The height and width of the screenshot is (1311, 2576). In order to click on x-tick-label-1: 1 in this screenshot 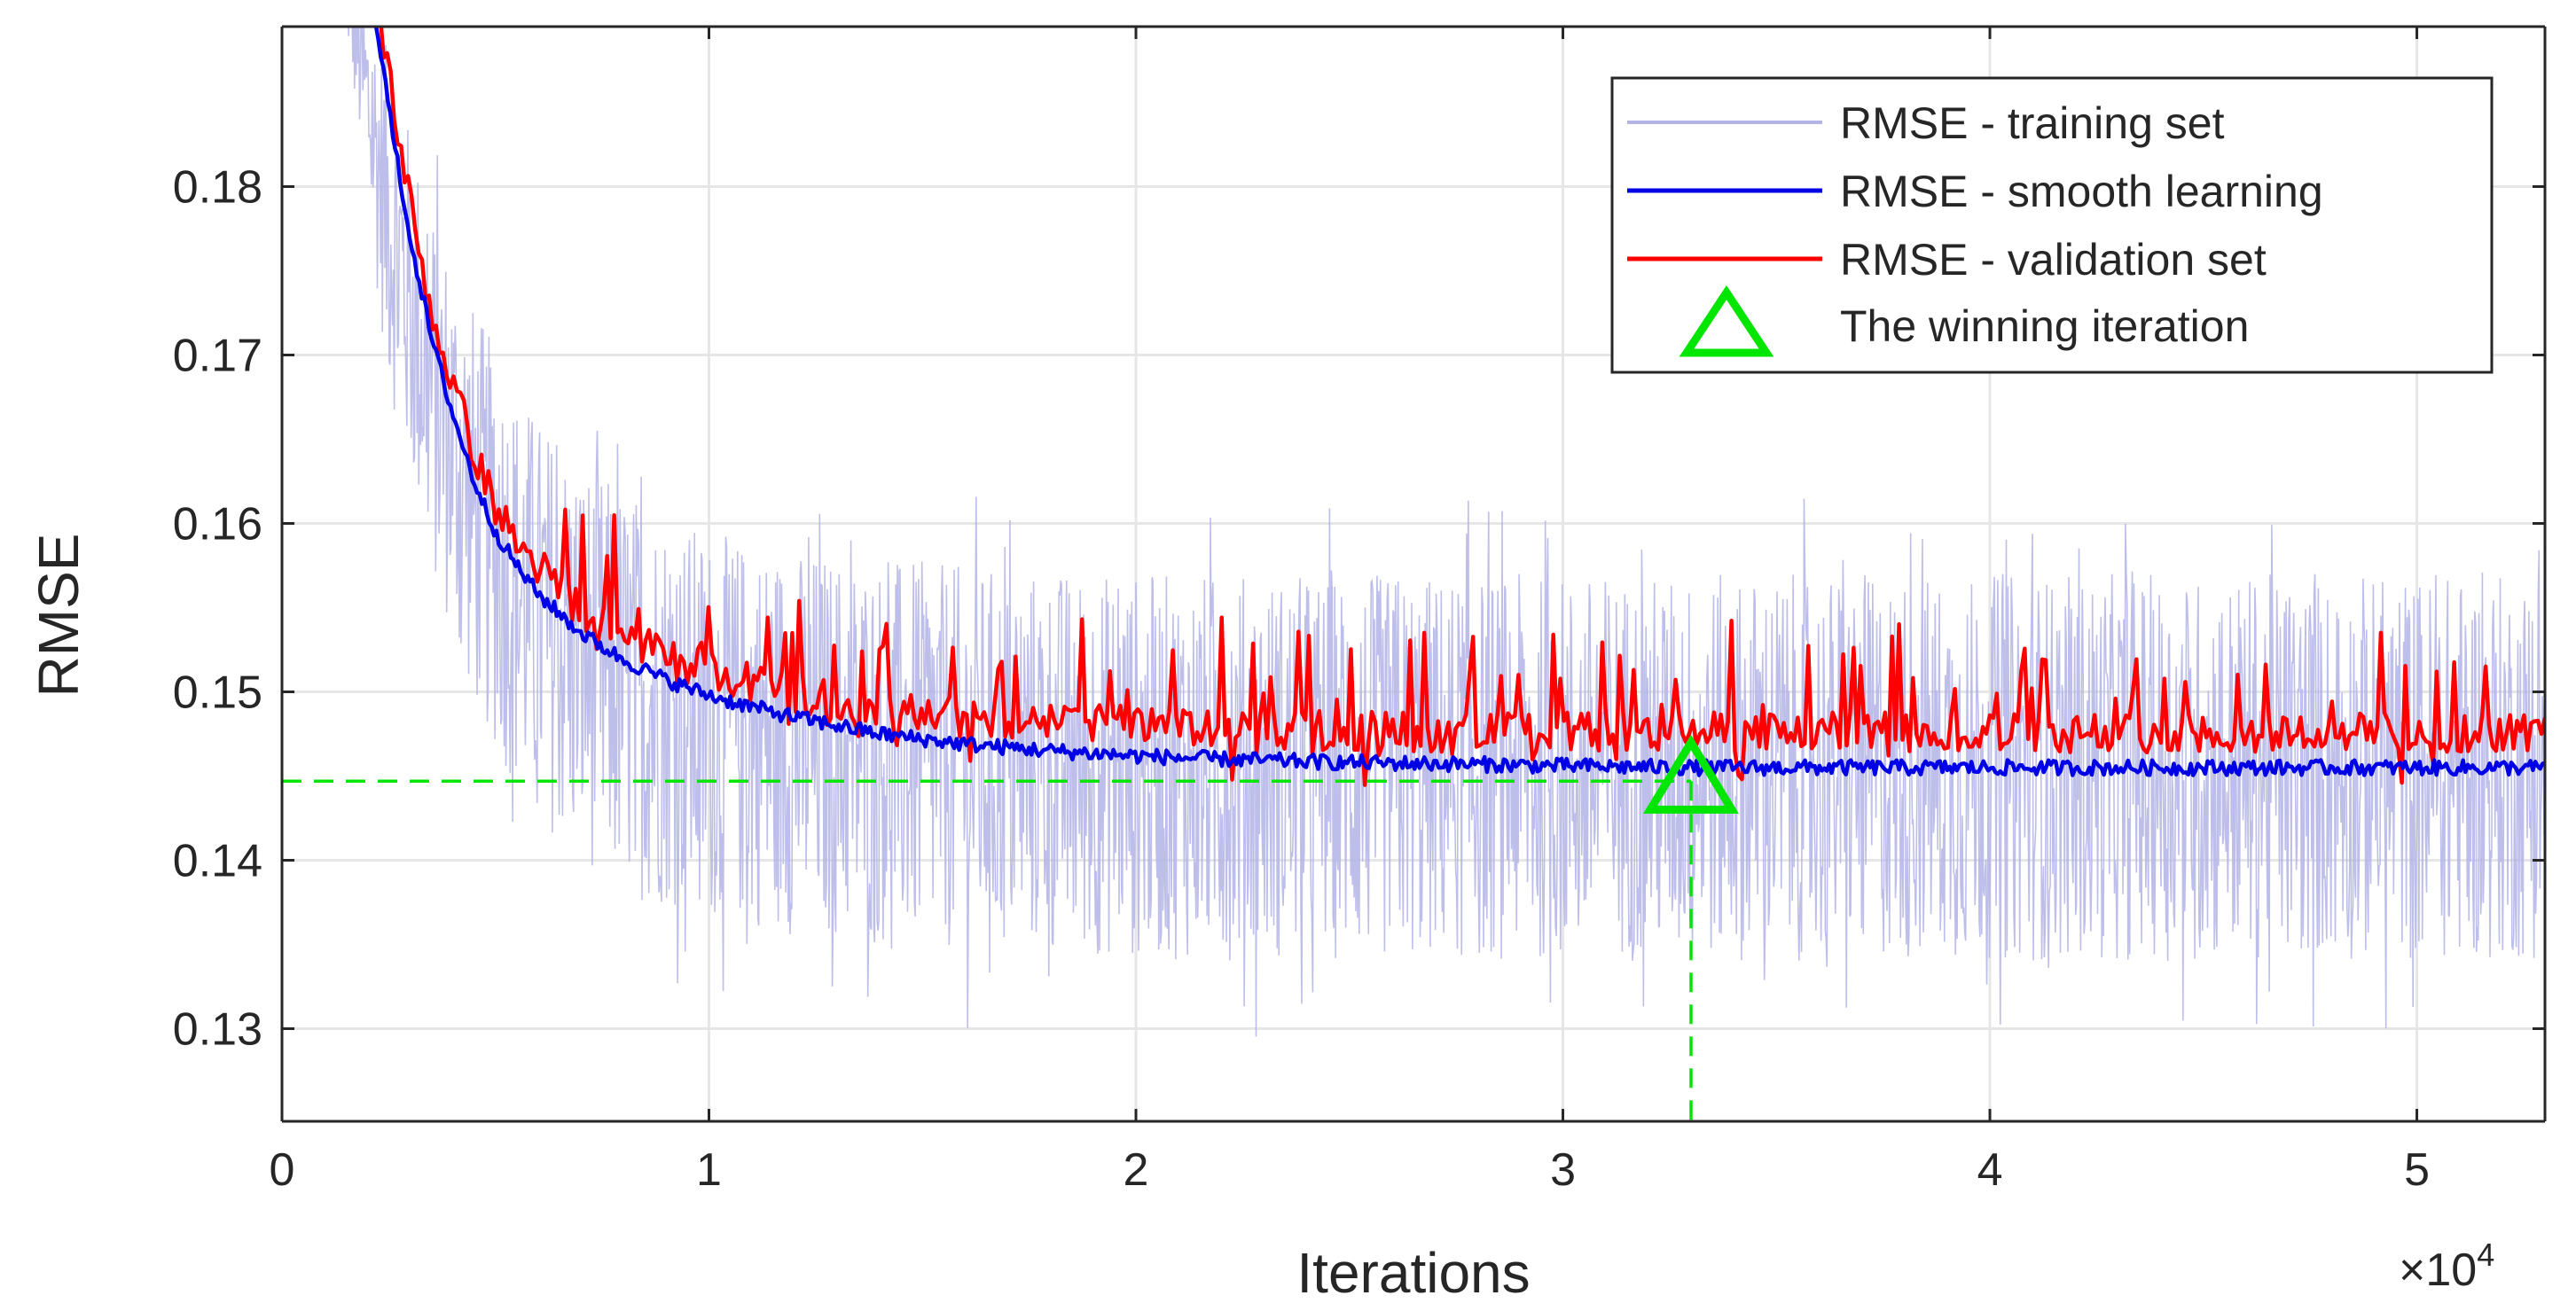, I will do `click(709, 1170)`.